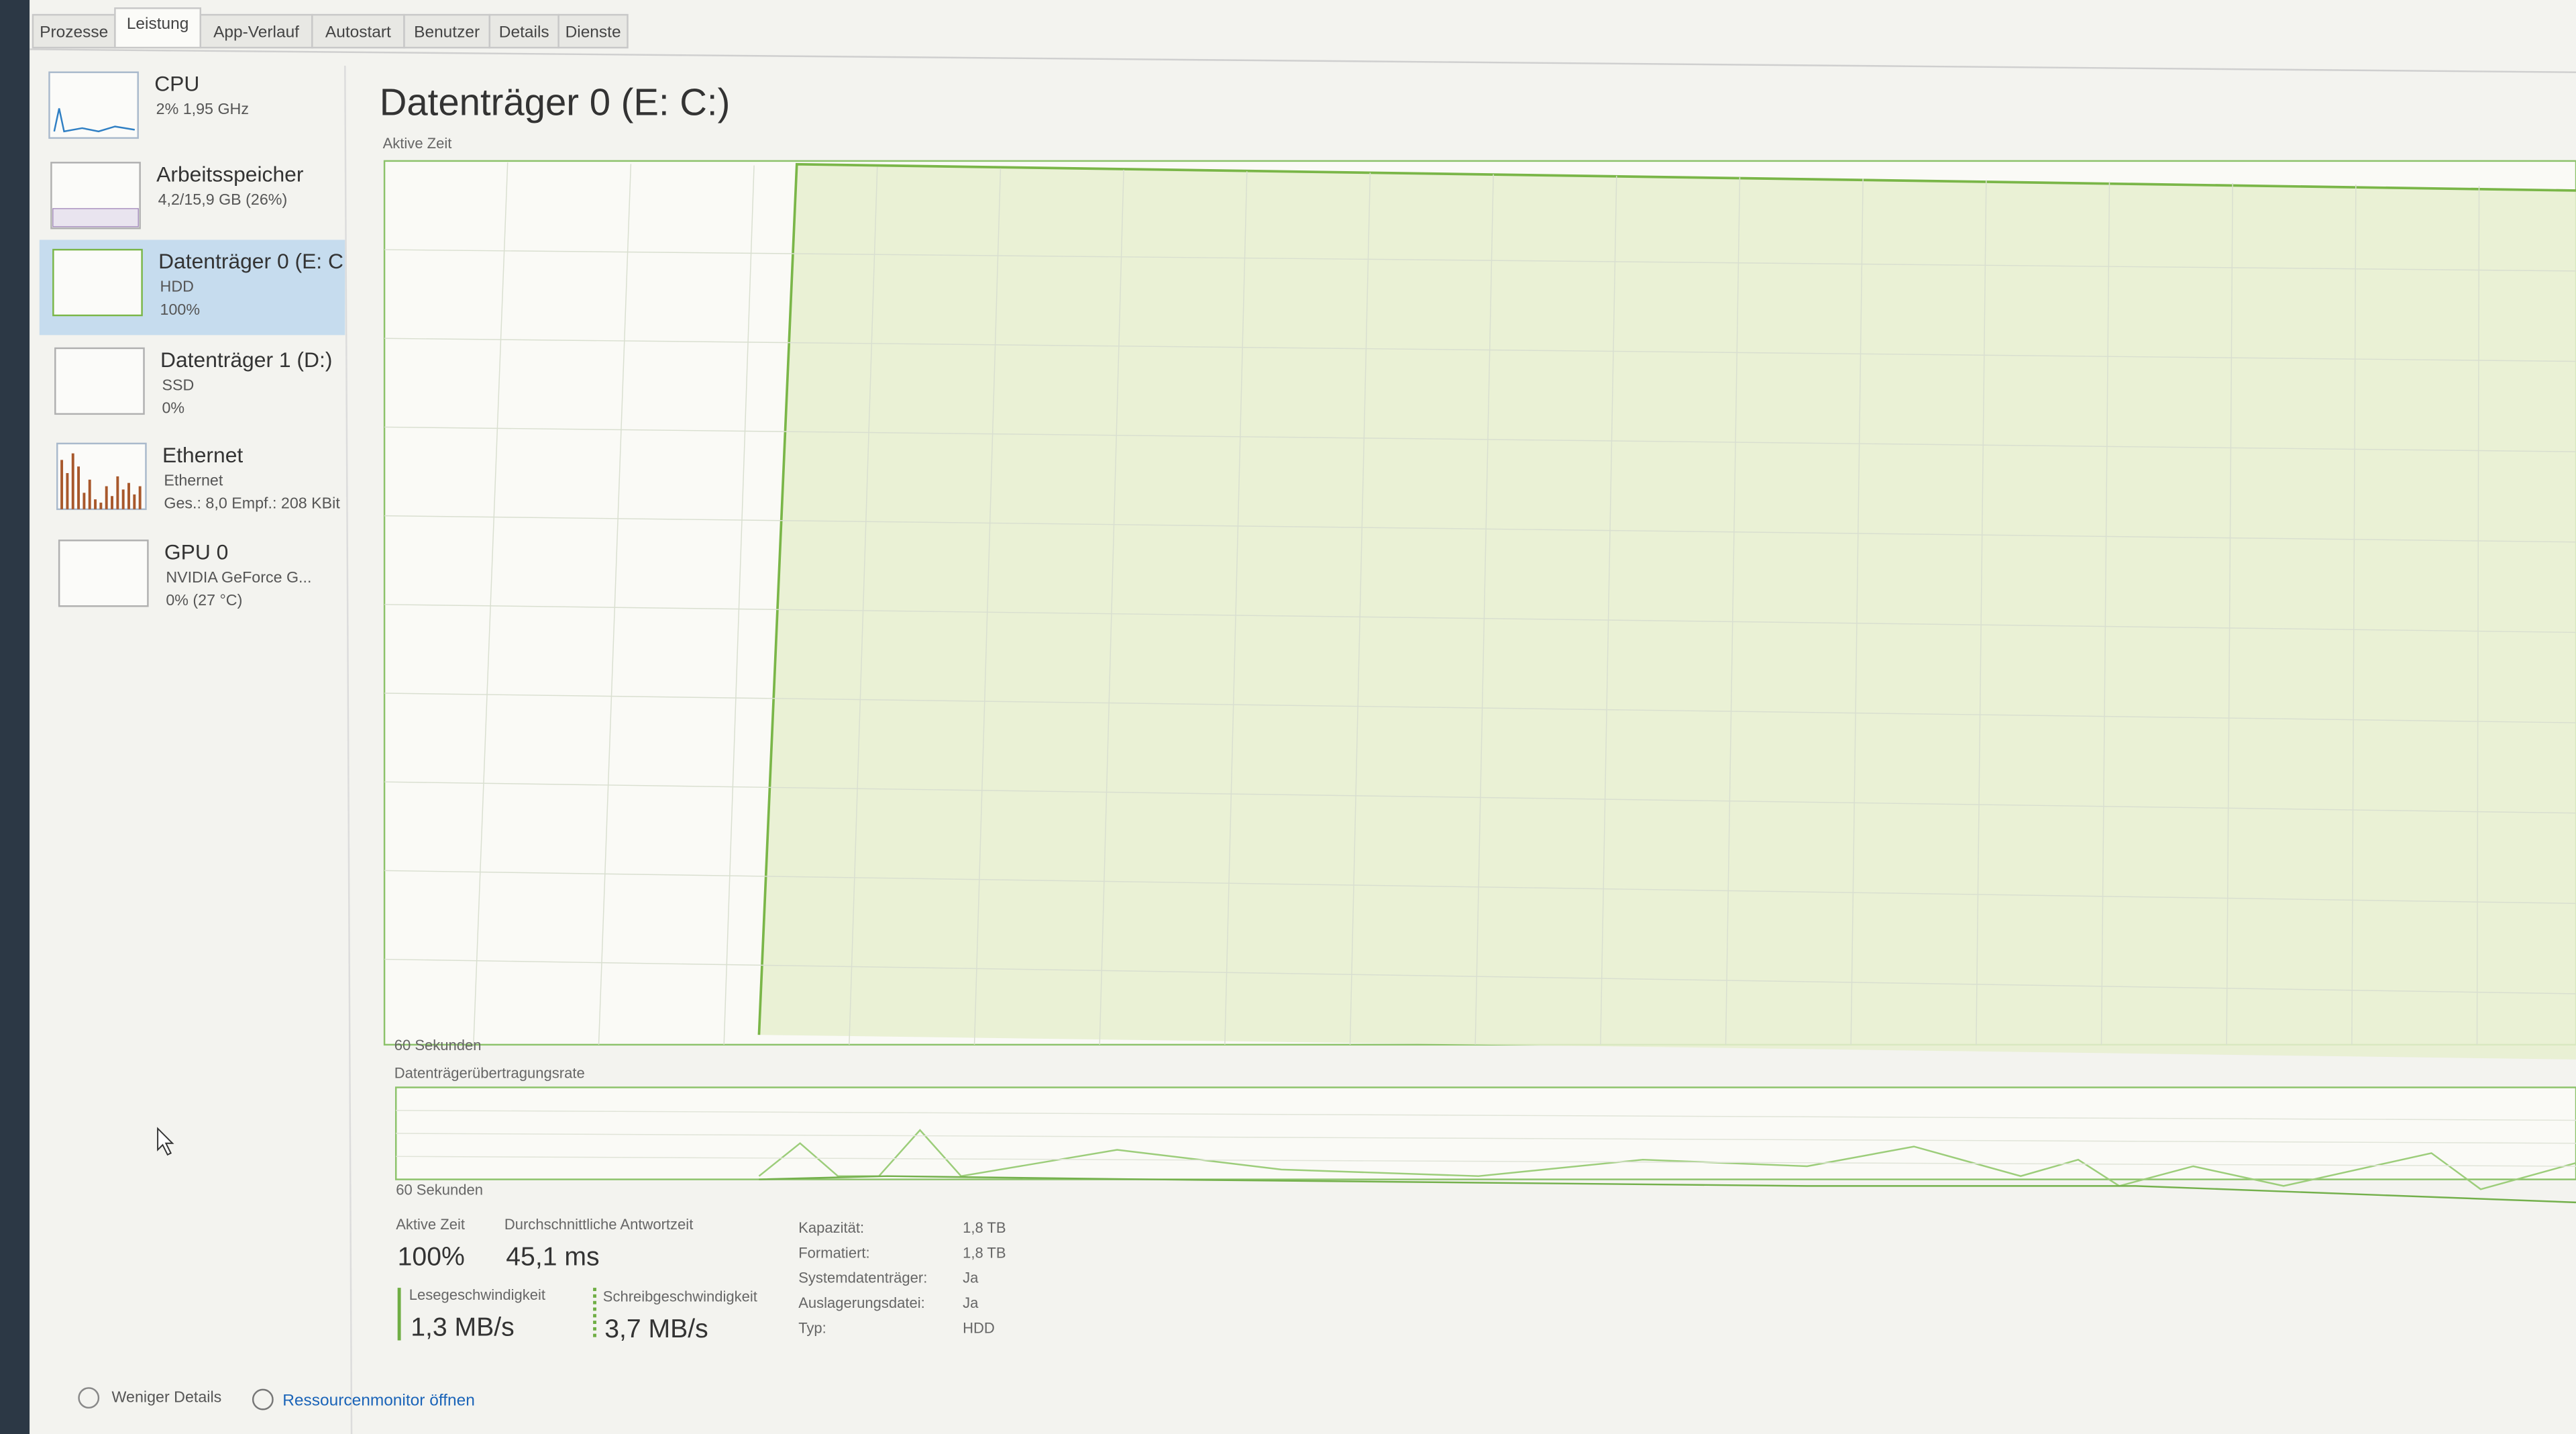  Describe the element at coordinates (263, 1399) in the screenshot. I see `monitor-icon` at that location.